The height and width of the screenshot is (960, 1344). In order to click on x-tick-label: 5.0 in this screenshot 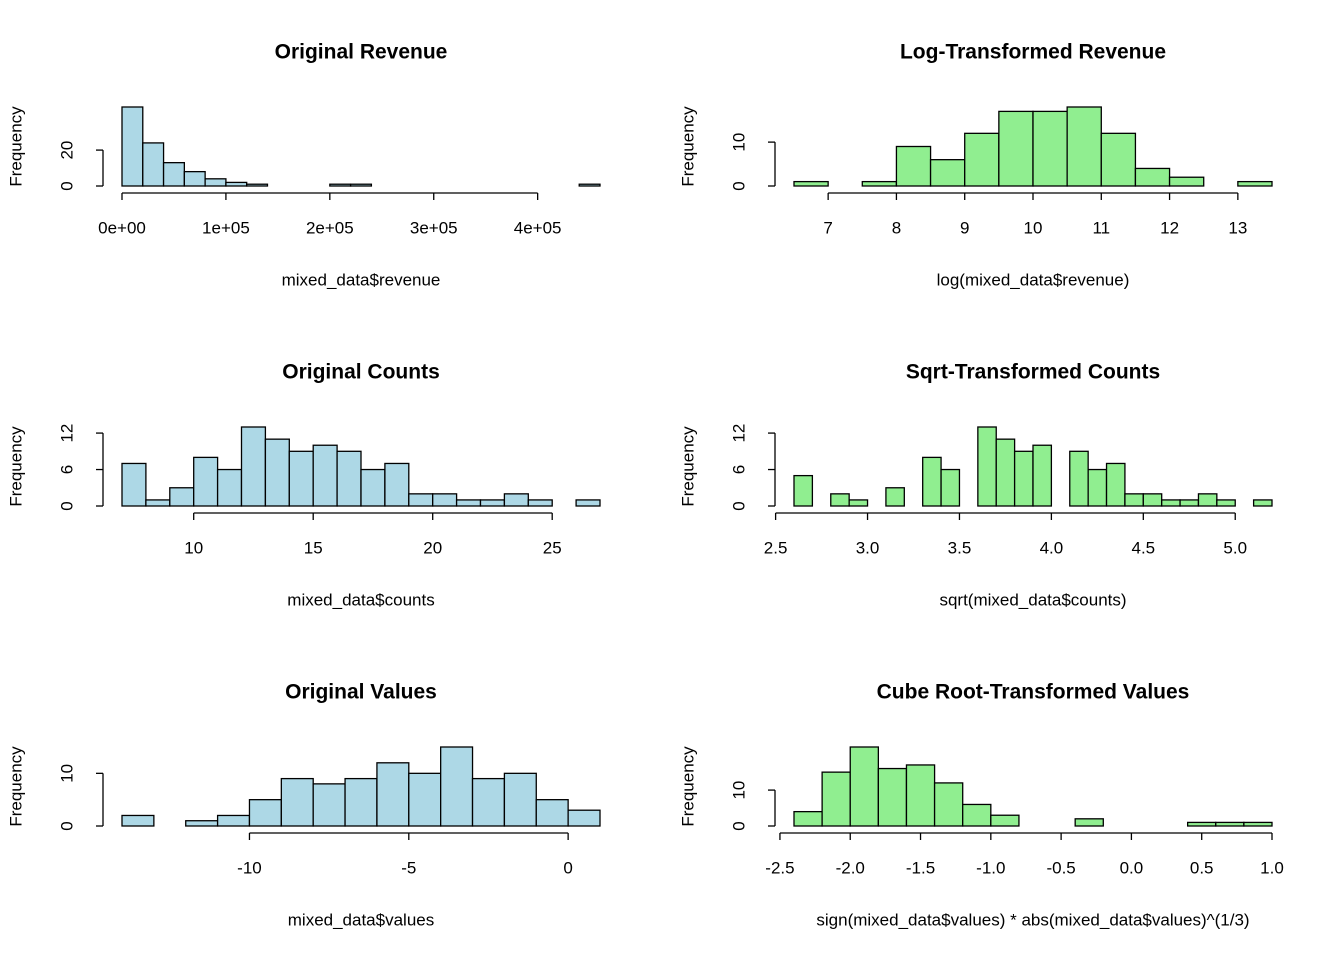, I will do `click(1235, 547)`.